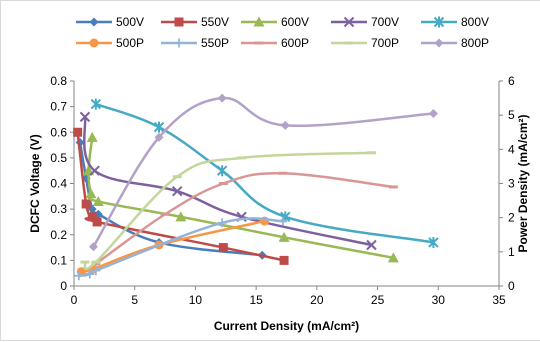 The image size is (540, 342). I want to click on legend-item-700v: 700V, so click(365, 22).